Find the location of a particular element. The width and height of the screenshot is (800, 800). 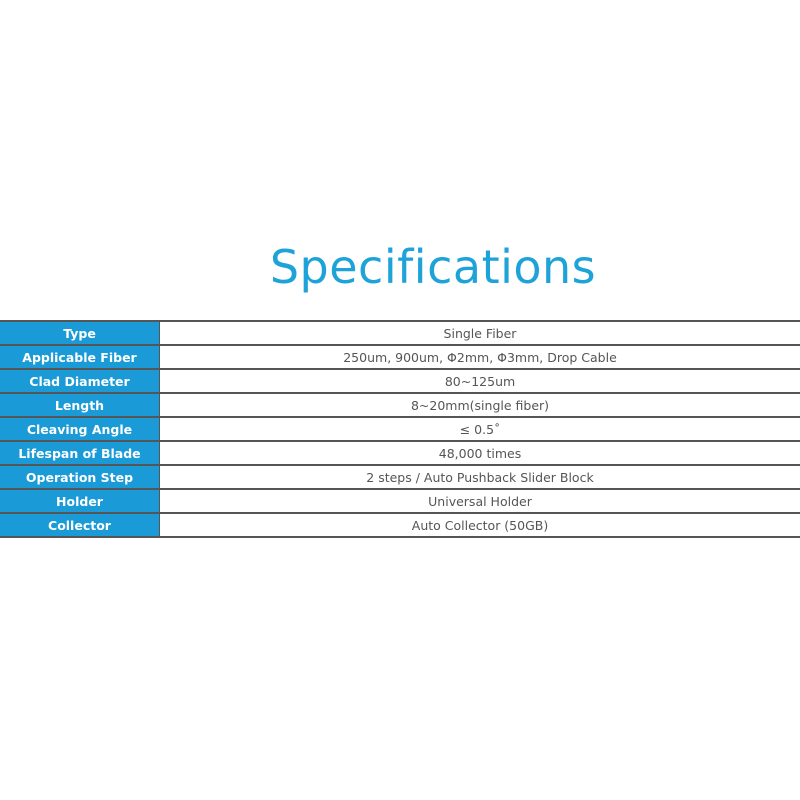

table-row: Cleaving Angle ≤ 0.5˚ is located at coordinates (400, 429).